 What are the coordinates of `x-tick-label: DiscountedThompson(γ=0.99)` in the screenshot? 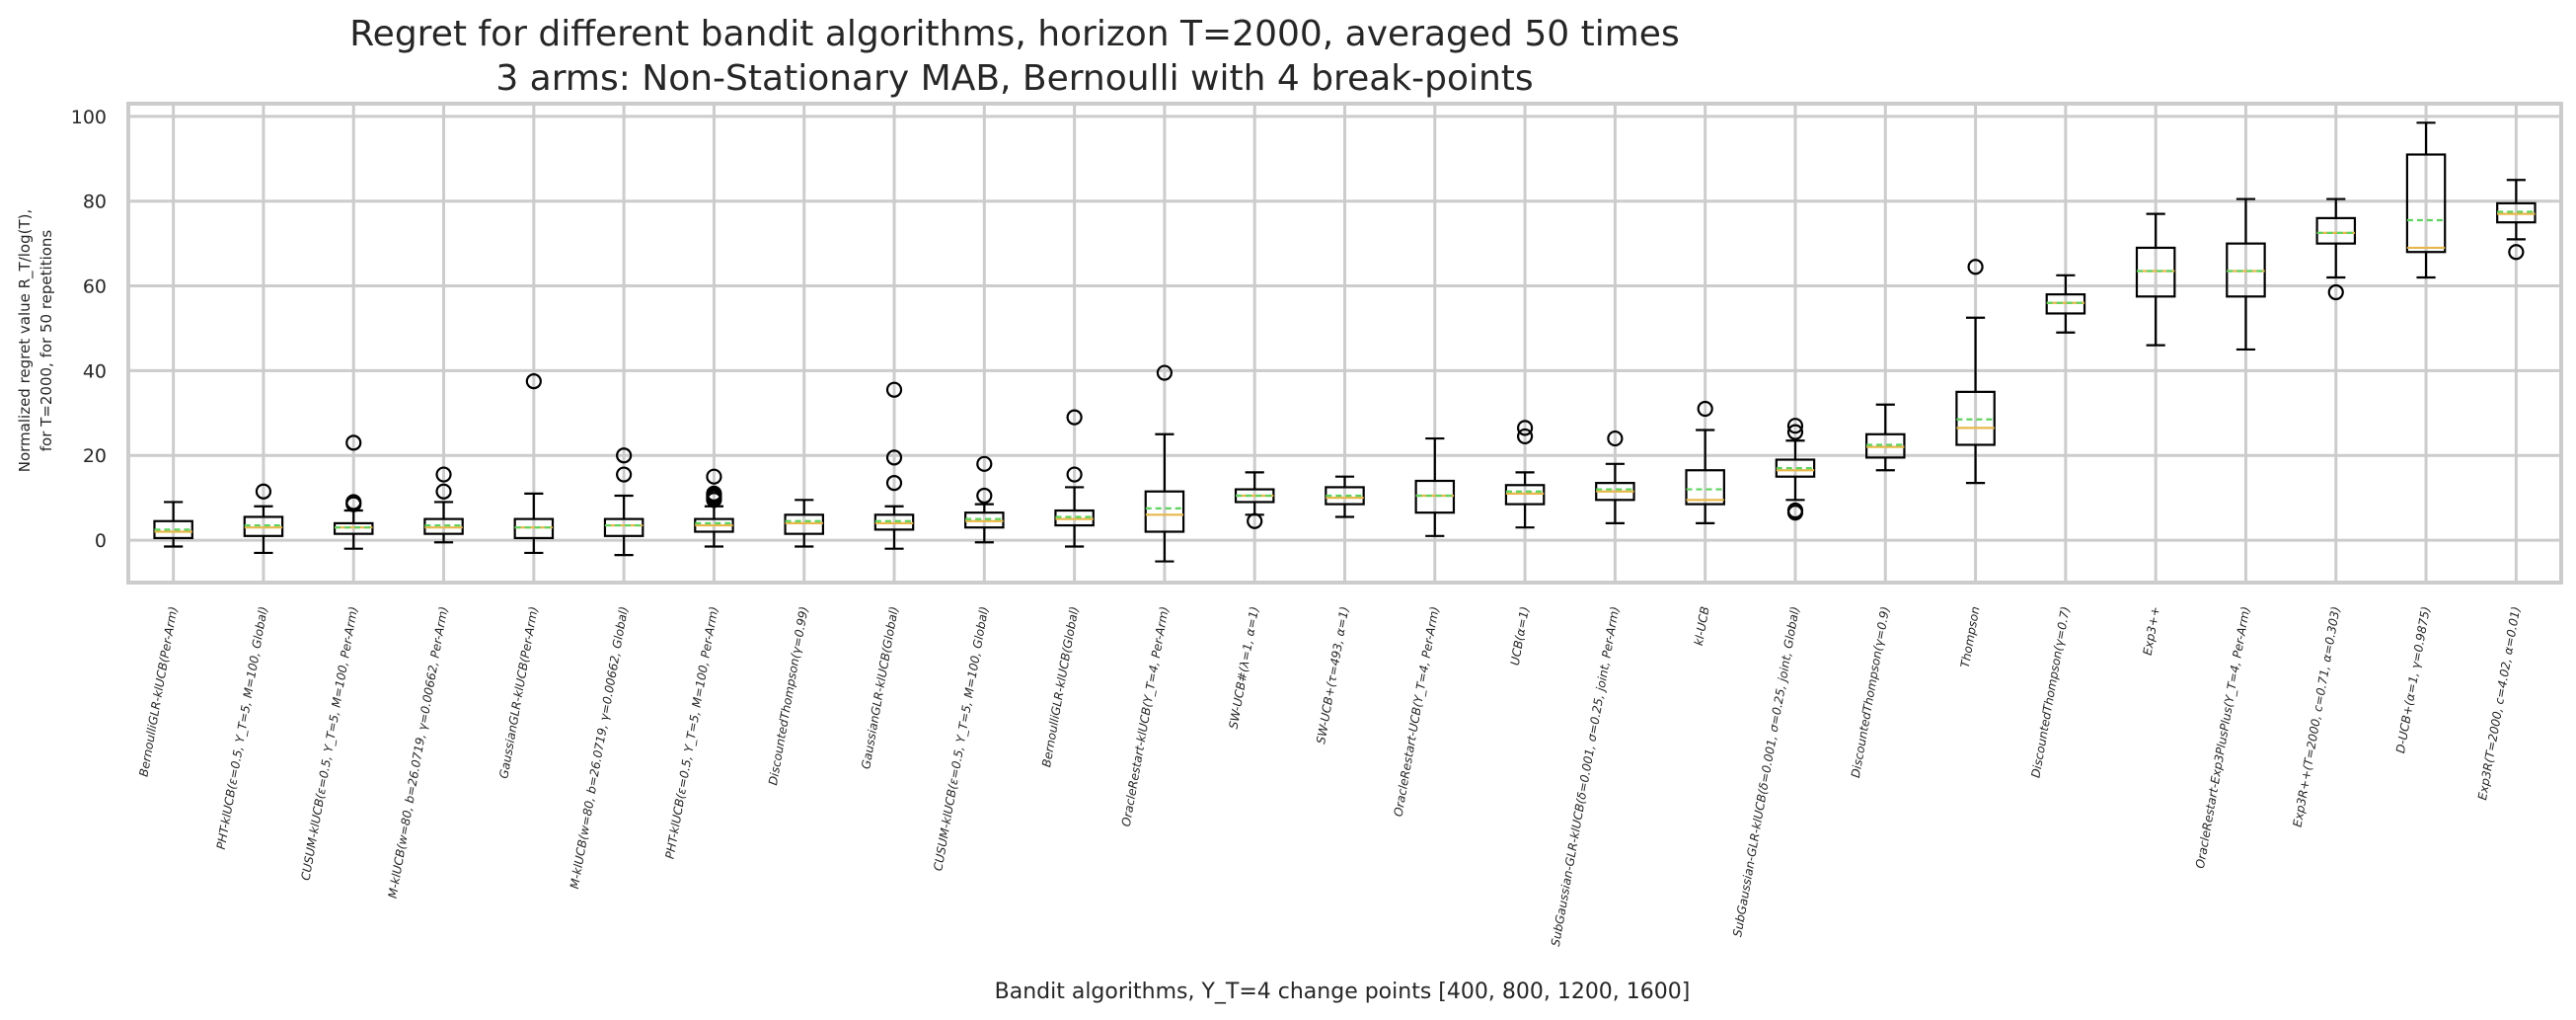 It's located at (788, 695).